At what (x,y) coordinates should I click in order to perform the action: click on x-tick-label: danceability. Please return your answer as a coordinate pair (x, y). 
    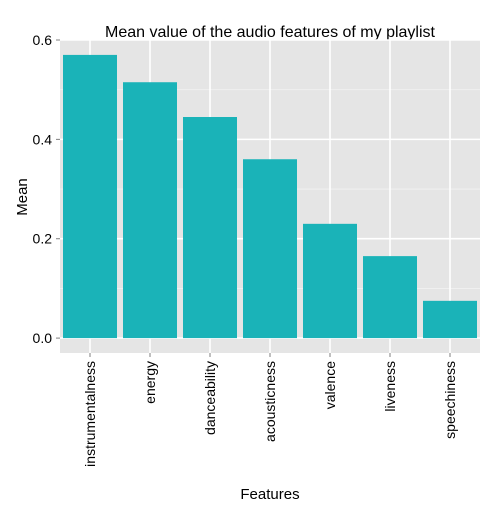
    Looking at the image, I should click on (210, 398).